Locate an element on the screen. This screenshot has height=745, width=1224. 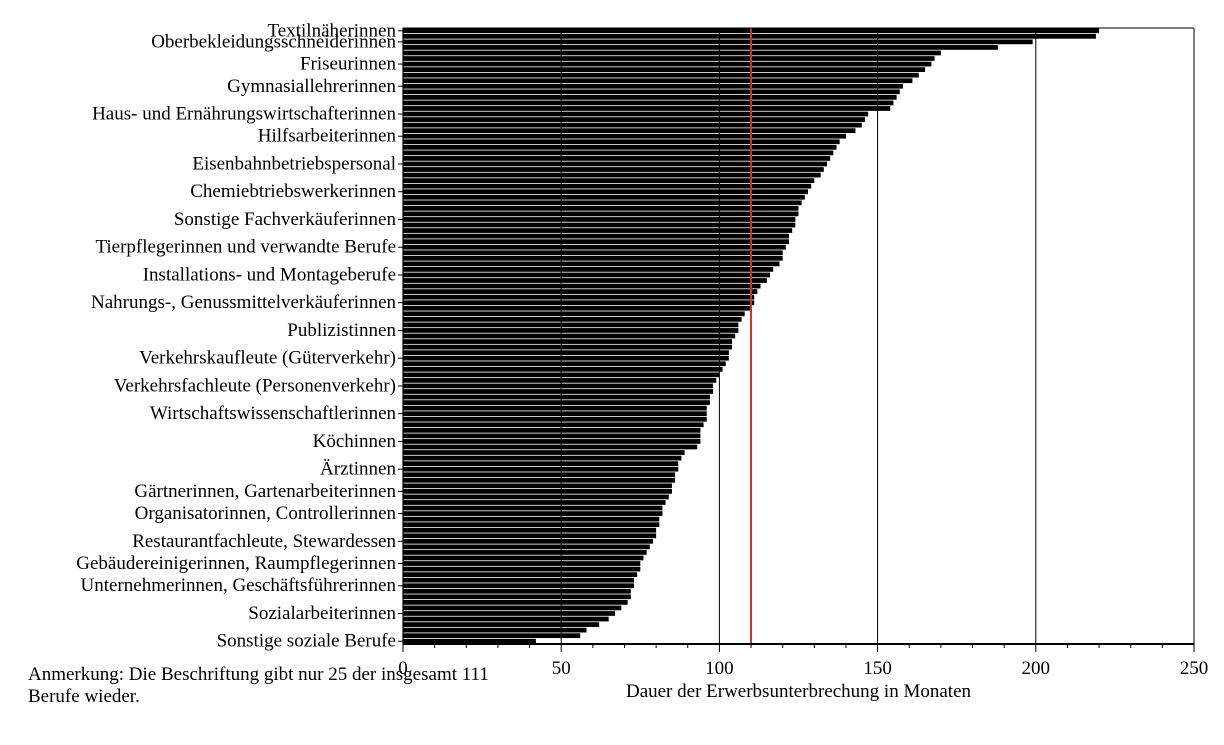
category-label: Gymnasiallehrerinnen is located at coordinates (311, 86).